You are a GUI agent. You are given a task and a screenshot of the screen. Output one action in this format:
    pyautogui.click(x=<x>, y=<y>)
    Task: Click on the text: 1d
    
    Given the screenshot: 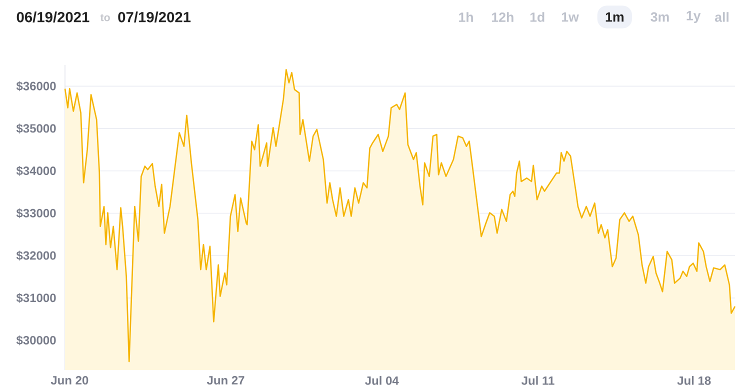 What is the action you would take?
    pyautogui.click(x=537, y=17)
    